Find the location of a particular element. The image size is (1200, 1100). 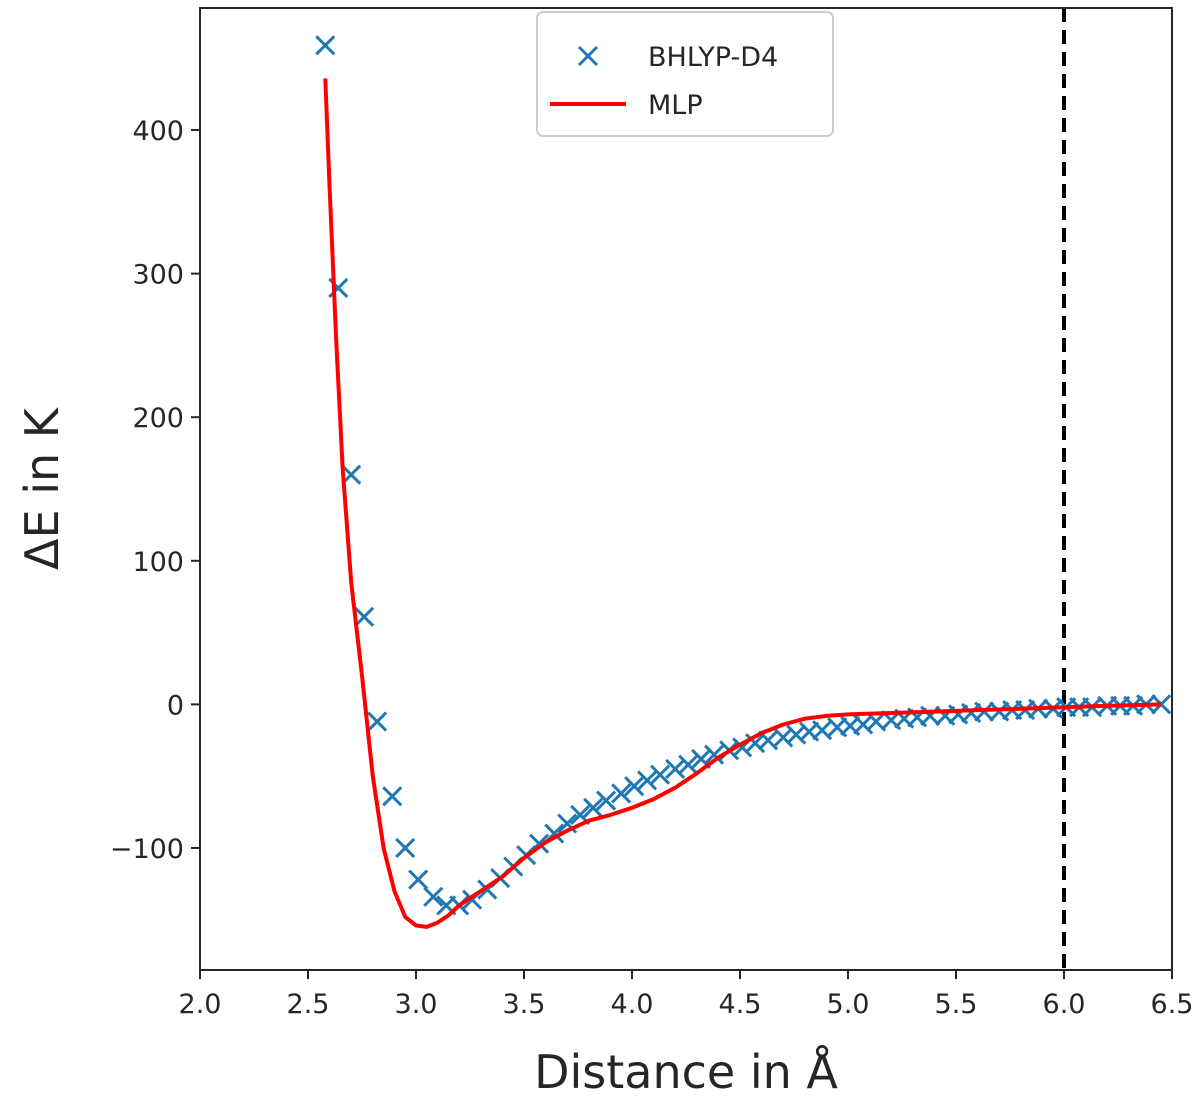

x-tick-label: 4.5 is located at coordinates (740, 1004).